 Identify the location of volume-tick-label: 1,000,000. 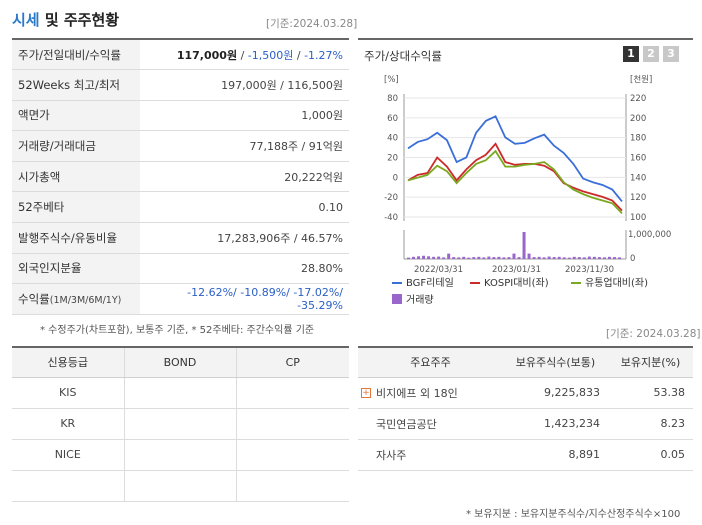
(649, 235).